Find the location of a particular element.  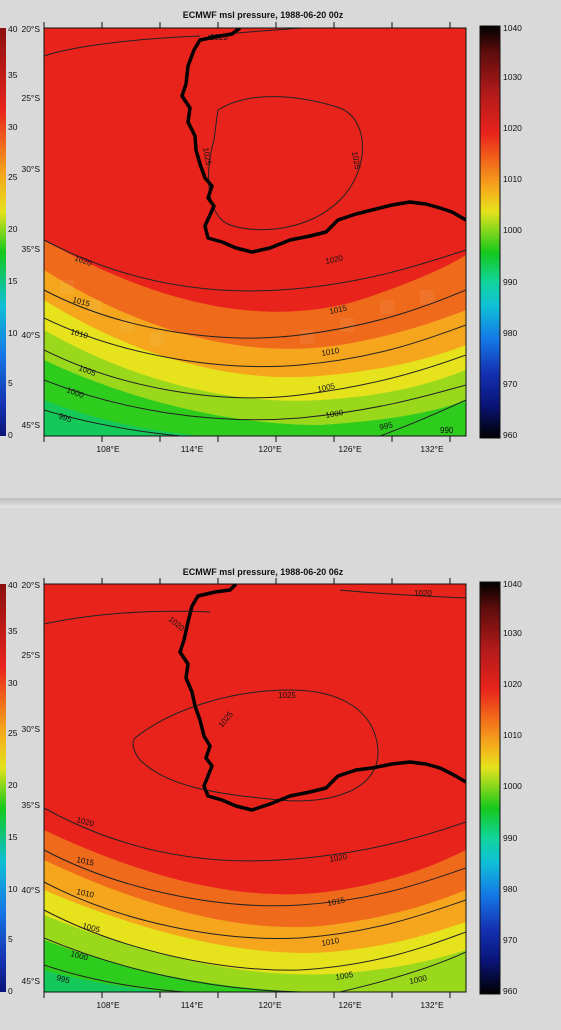

map-title: ECMWF msl pressure, 1988-06-20 00z is located at coordinates (263, 15).